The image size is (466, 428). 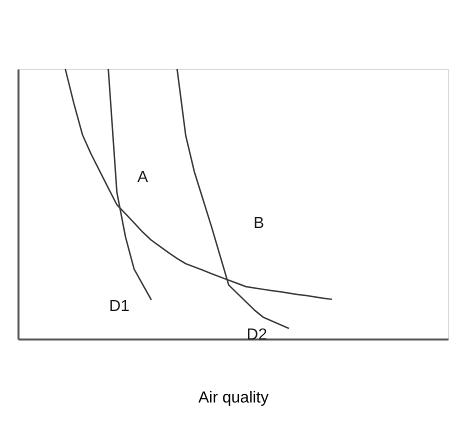 I want to click on x-axis-title: Air quality, so click(x=233, y=398).